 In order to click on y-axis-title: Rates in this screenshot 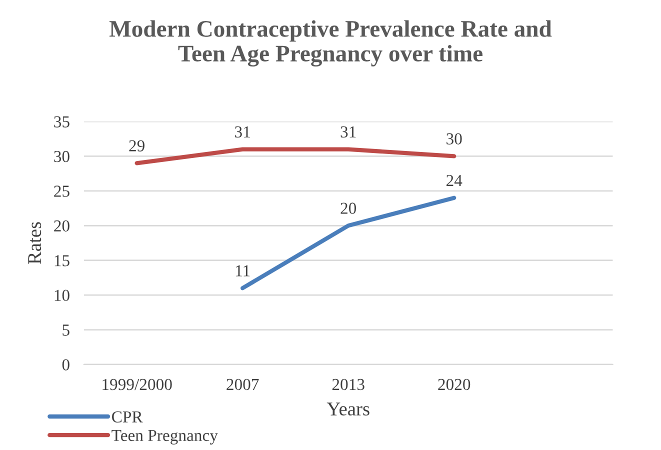, I will do `click(35, 243)`.